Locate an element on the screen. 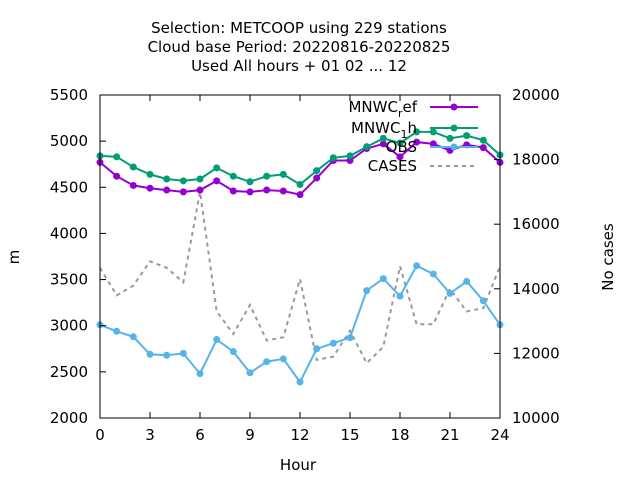  legend-label: MNWCref is located at coordinates (382, 109).